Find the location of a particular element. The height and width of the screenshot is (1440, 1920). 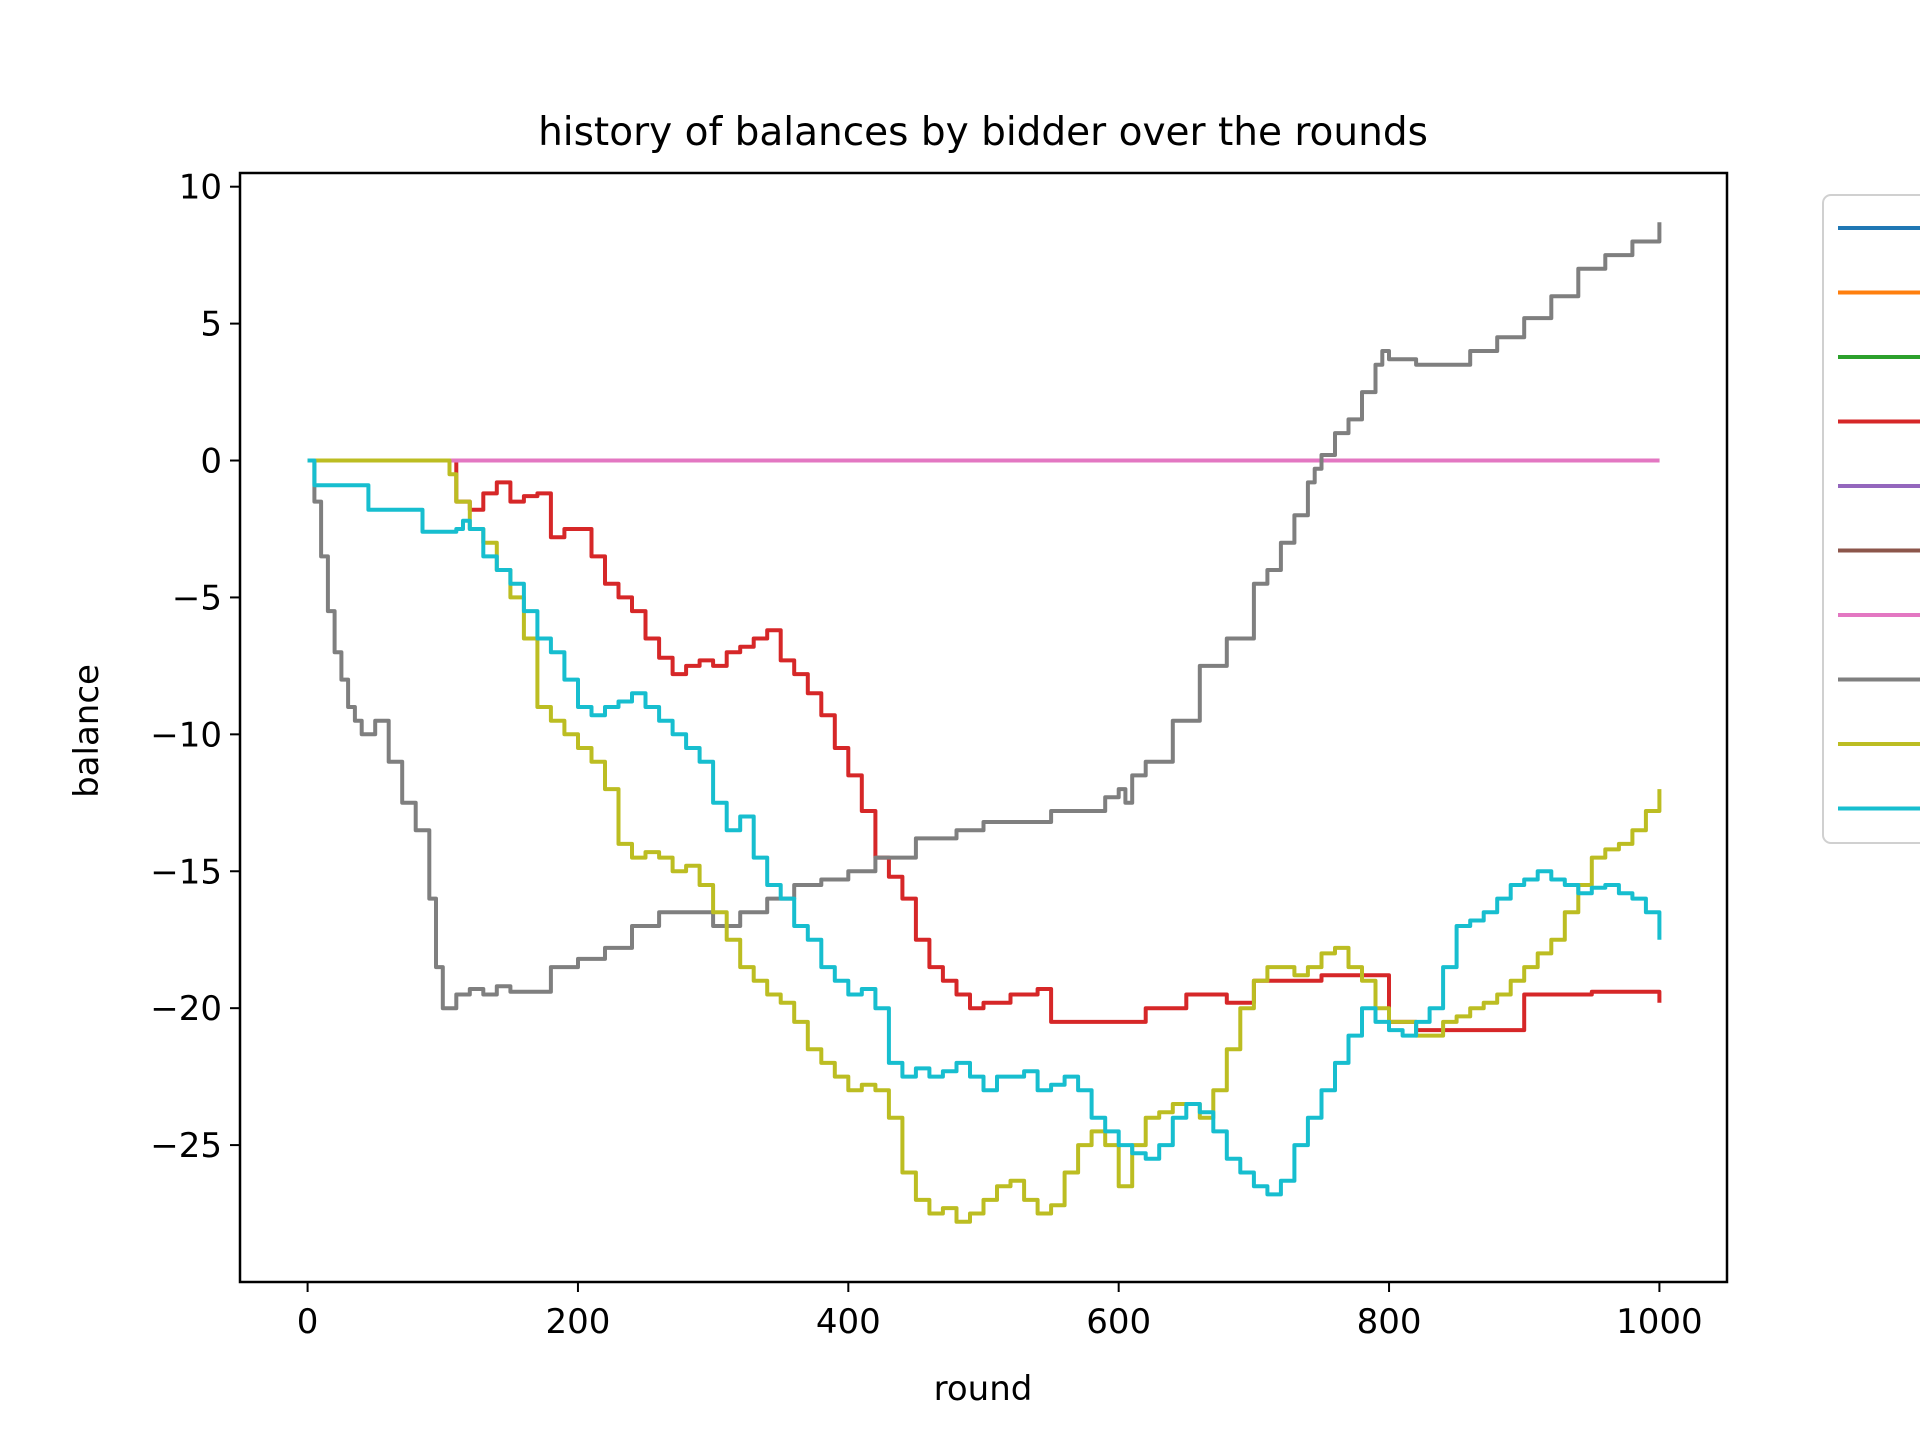

y-tick-label: −20 is located at coordinates (186, 1009).